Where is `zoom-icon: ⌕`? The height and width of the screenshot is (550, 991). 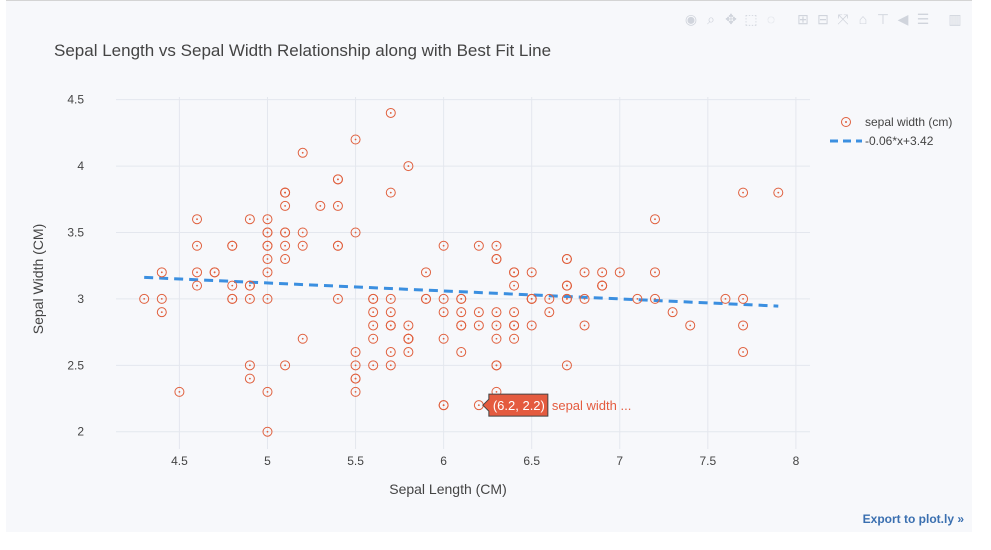
zoom-icon: ⌕ is located at coordinates (711, 18).